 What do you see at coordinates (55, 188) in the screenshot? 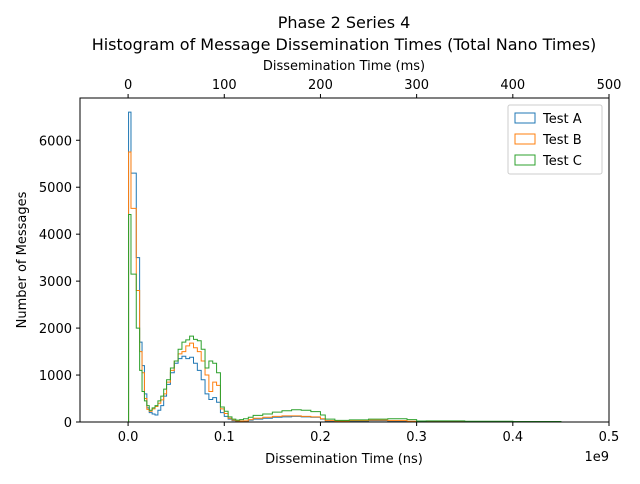
I see `y-tick-label: 5000` at bounding box center [55, 188].